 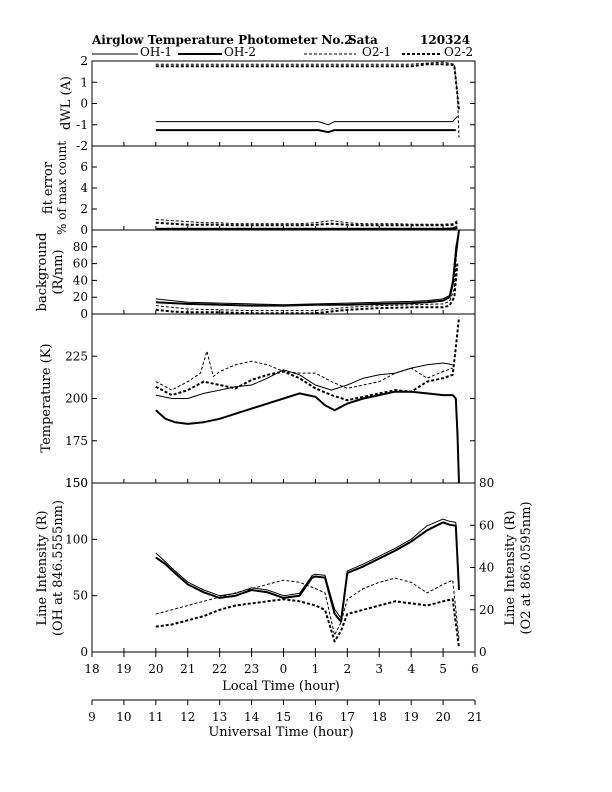 What do you see at coordinates (187, 717) in the screenshot?
I see `xtick-universal-label-3: 12` at bounding box center [187, 717].